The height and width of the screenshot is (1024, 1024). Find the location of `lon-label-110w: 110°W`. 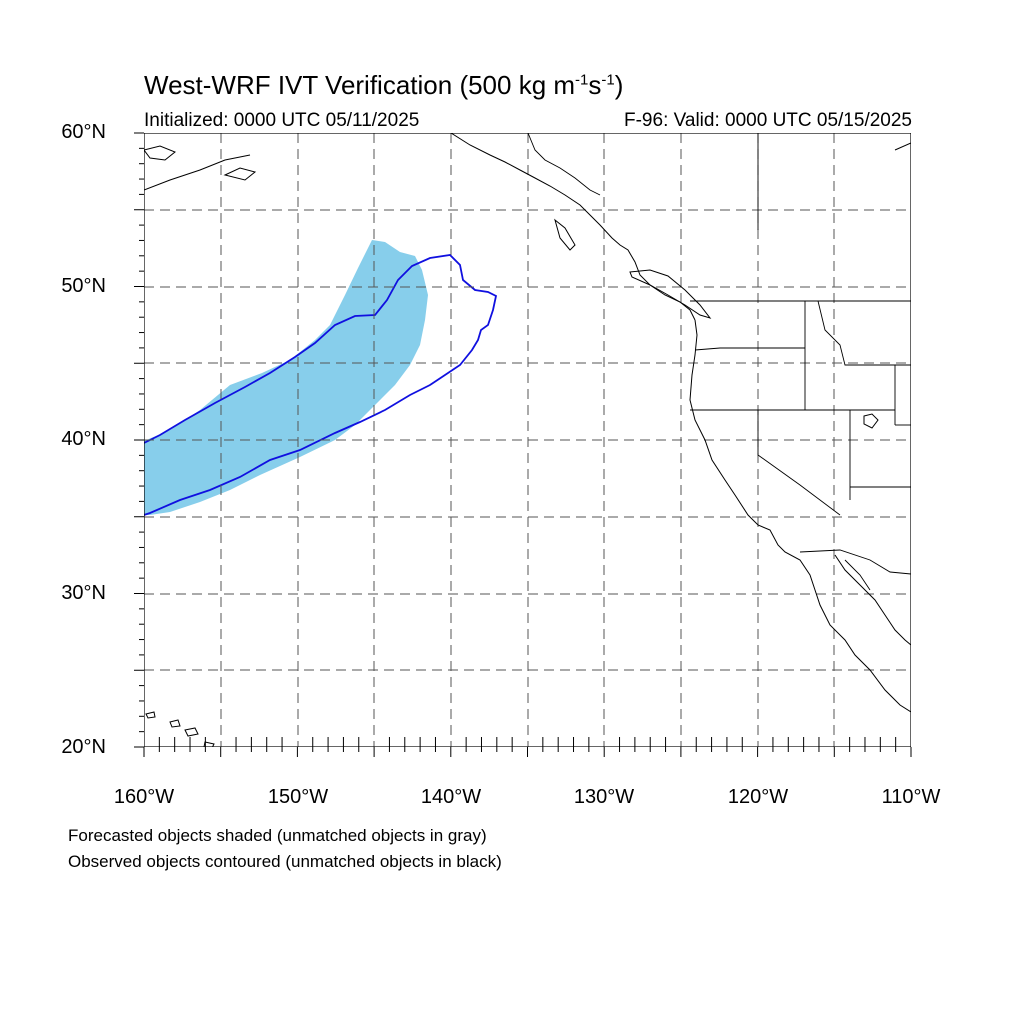

lon-label-110w: 110°W is located at coordinates (911, 797).